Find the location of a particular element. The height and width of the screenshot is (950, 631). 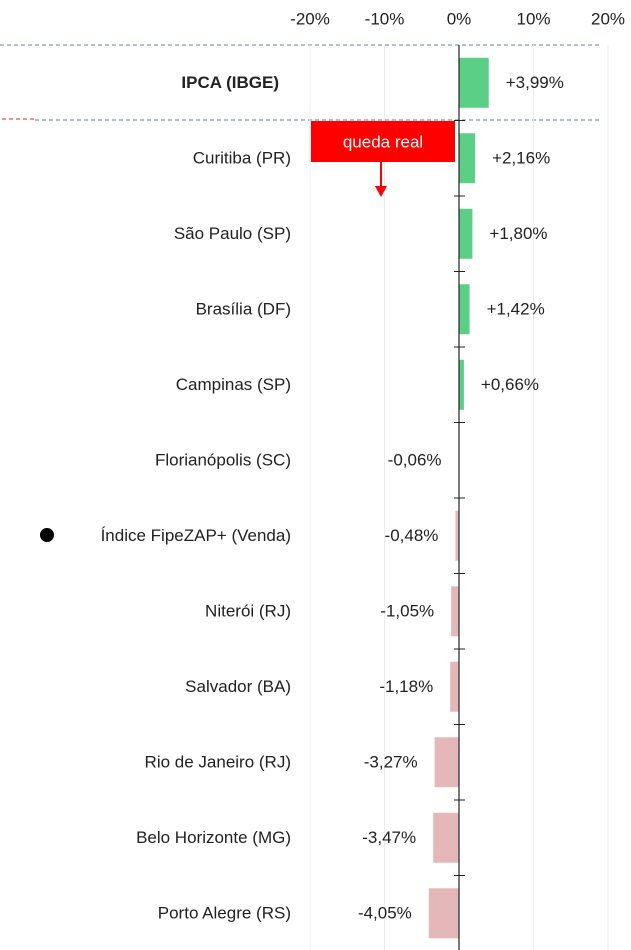

category-label: Brasília (DF) is located at coordinates (243, 309).